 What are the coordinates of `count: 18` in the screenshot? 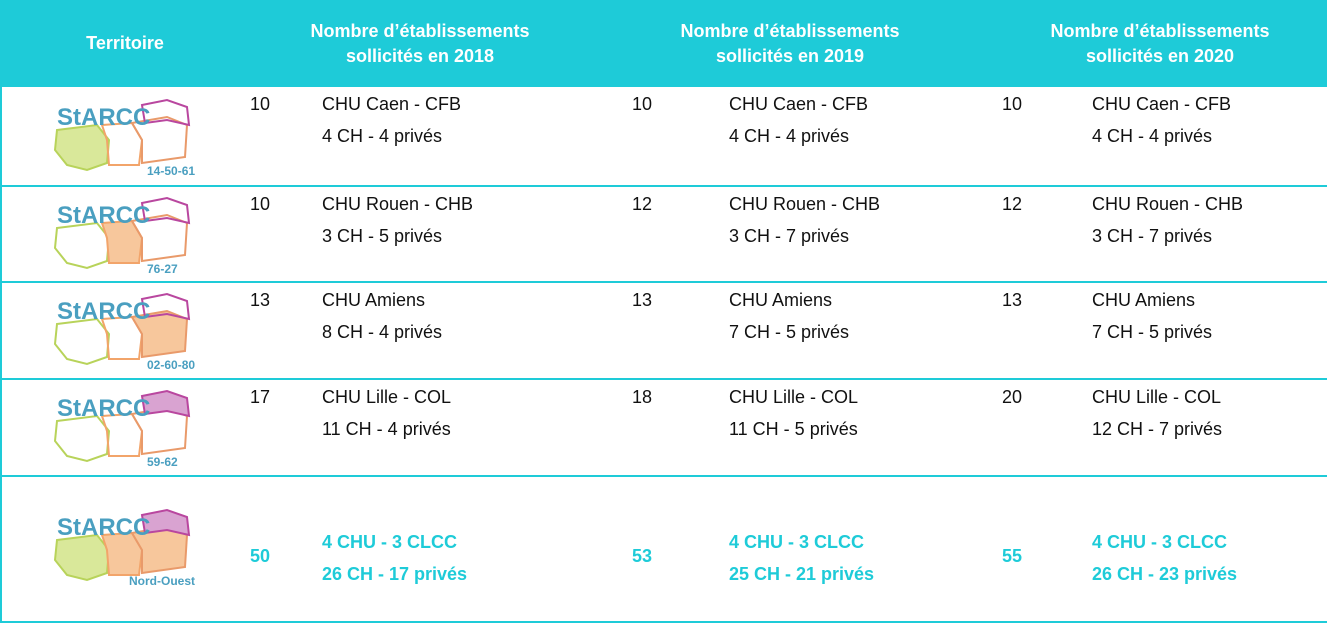 It's located at (642, 397).